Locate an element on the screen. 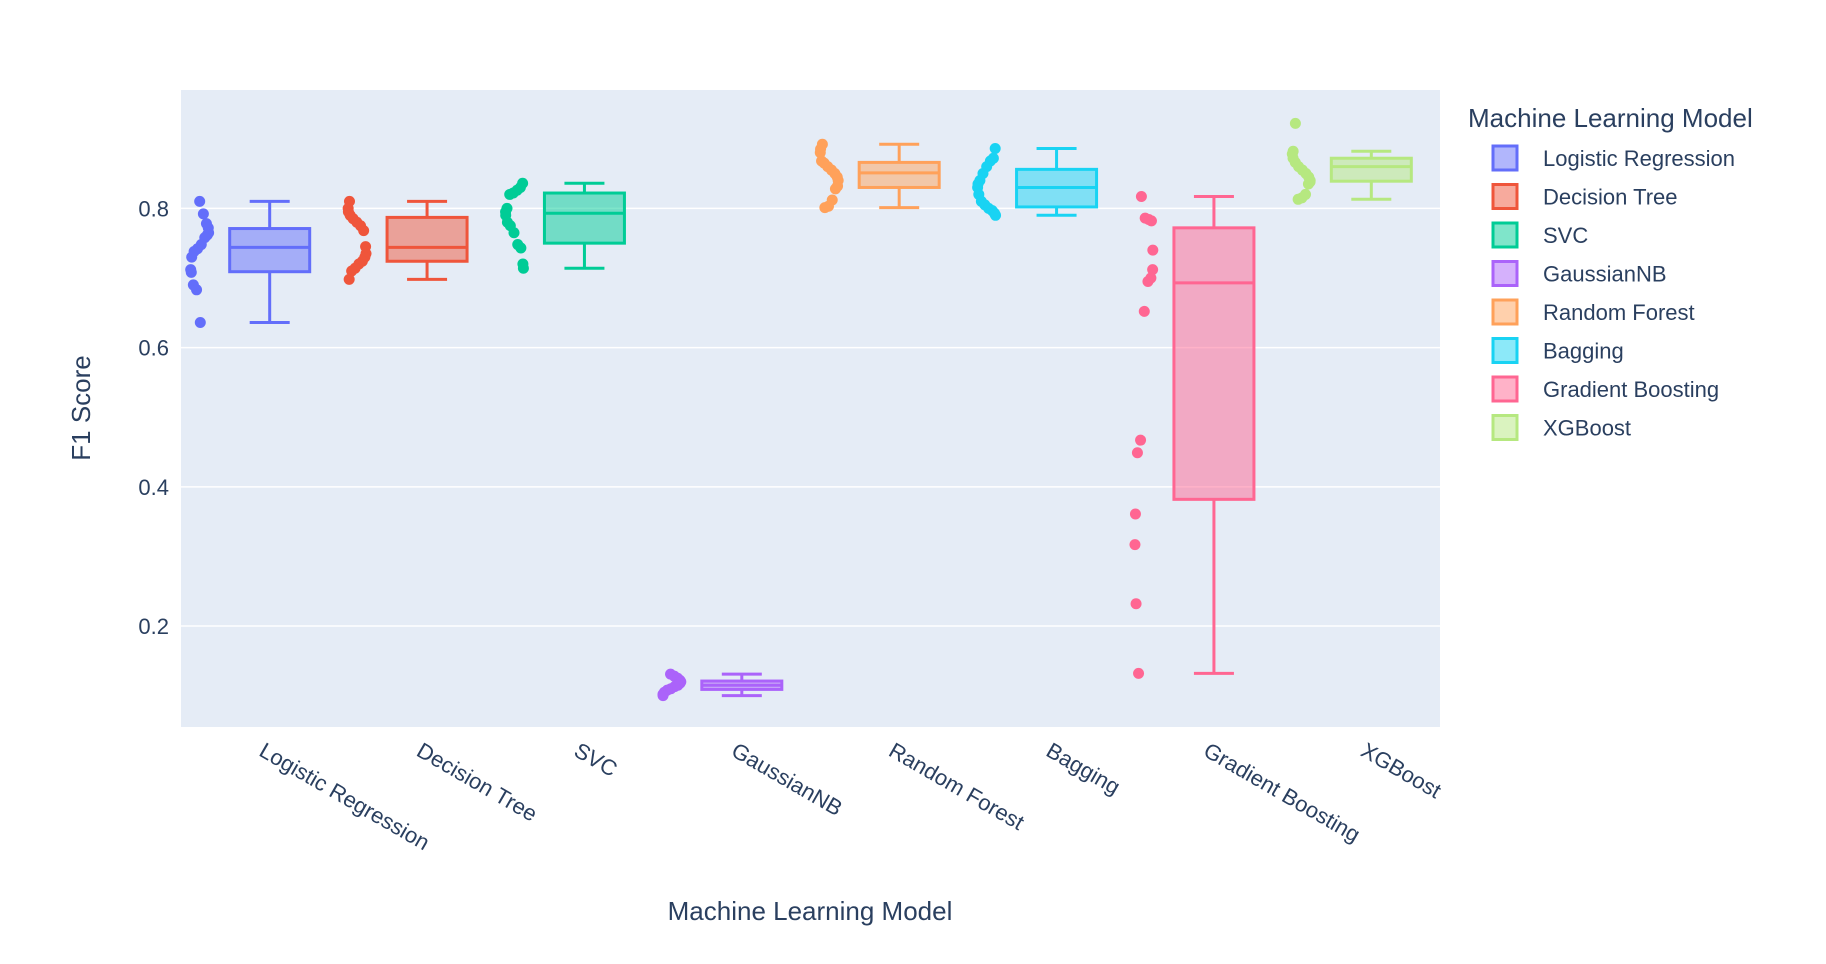  x-tick-label: Random Forest is located at coordinates (957, 786).